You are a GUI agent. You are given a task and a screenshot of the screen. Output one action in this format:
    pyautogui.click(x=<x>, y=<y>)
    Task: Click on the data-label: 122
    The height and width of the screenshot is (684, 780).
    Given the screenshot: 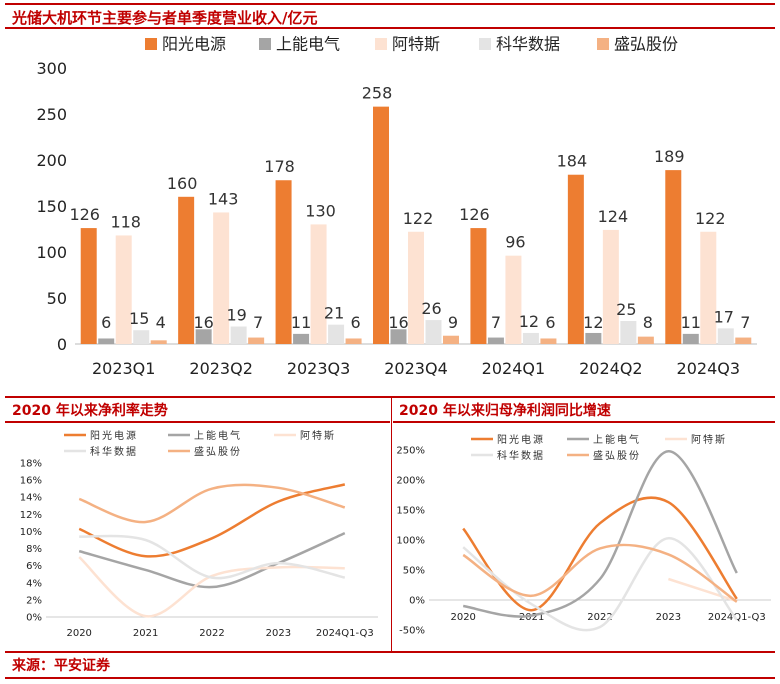 What is the action you would take?
    pyautogui.click(x=710, y=218)
    